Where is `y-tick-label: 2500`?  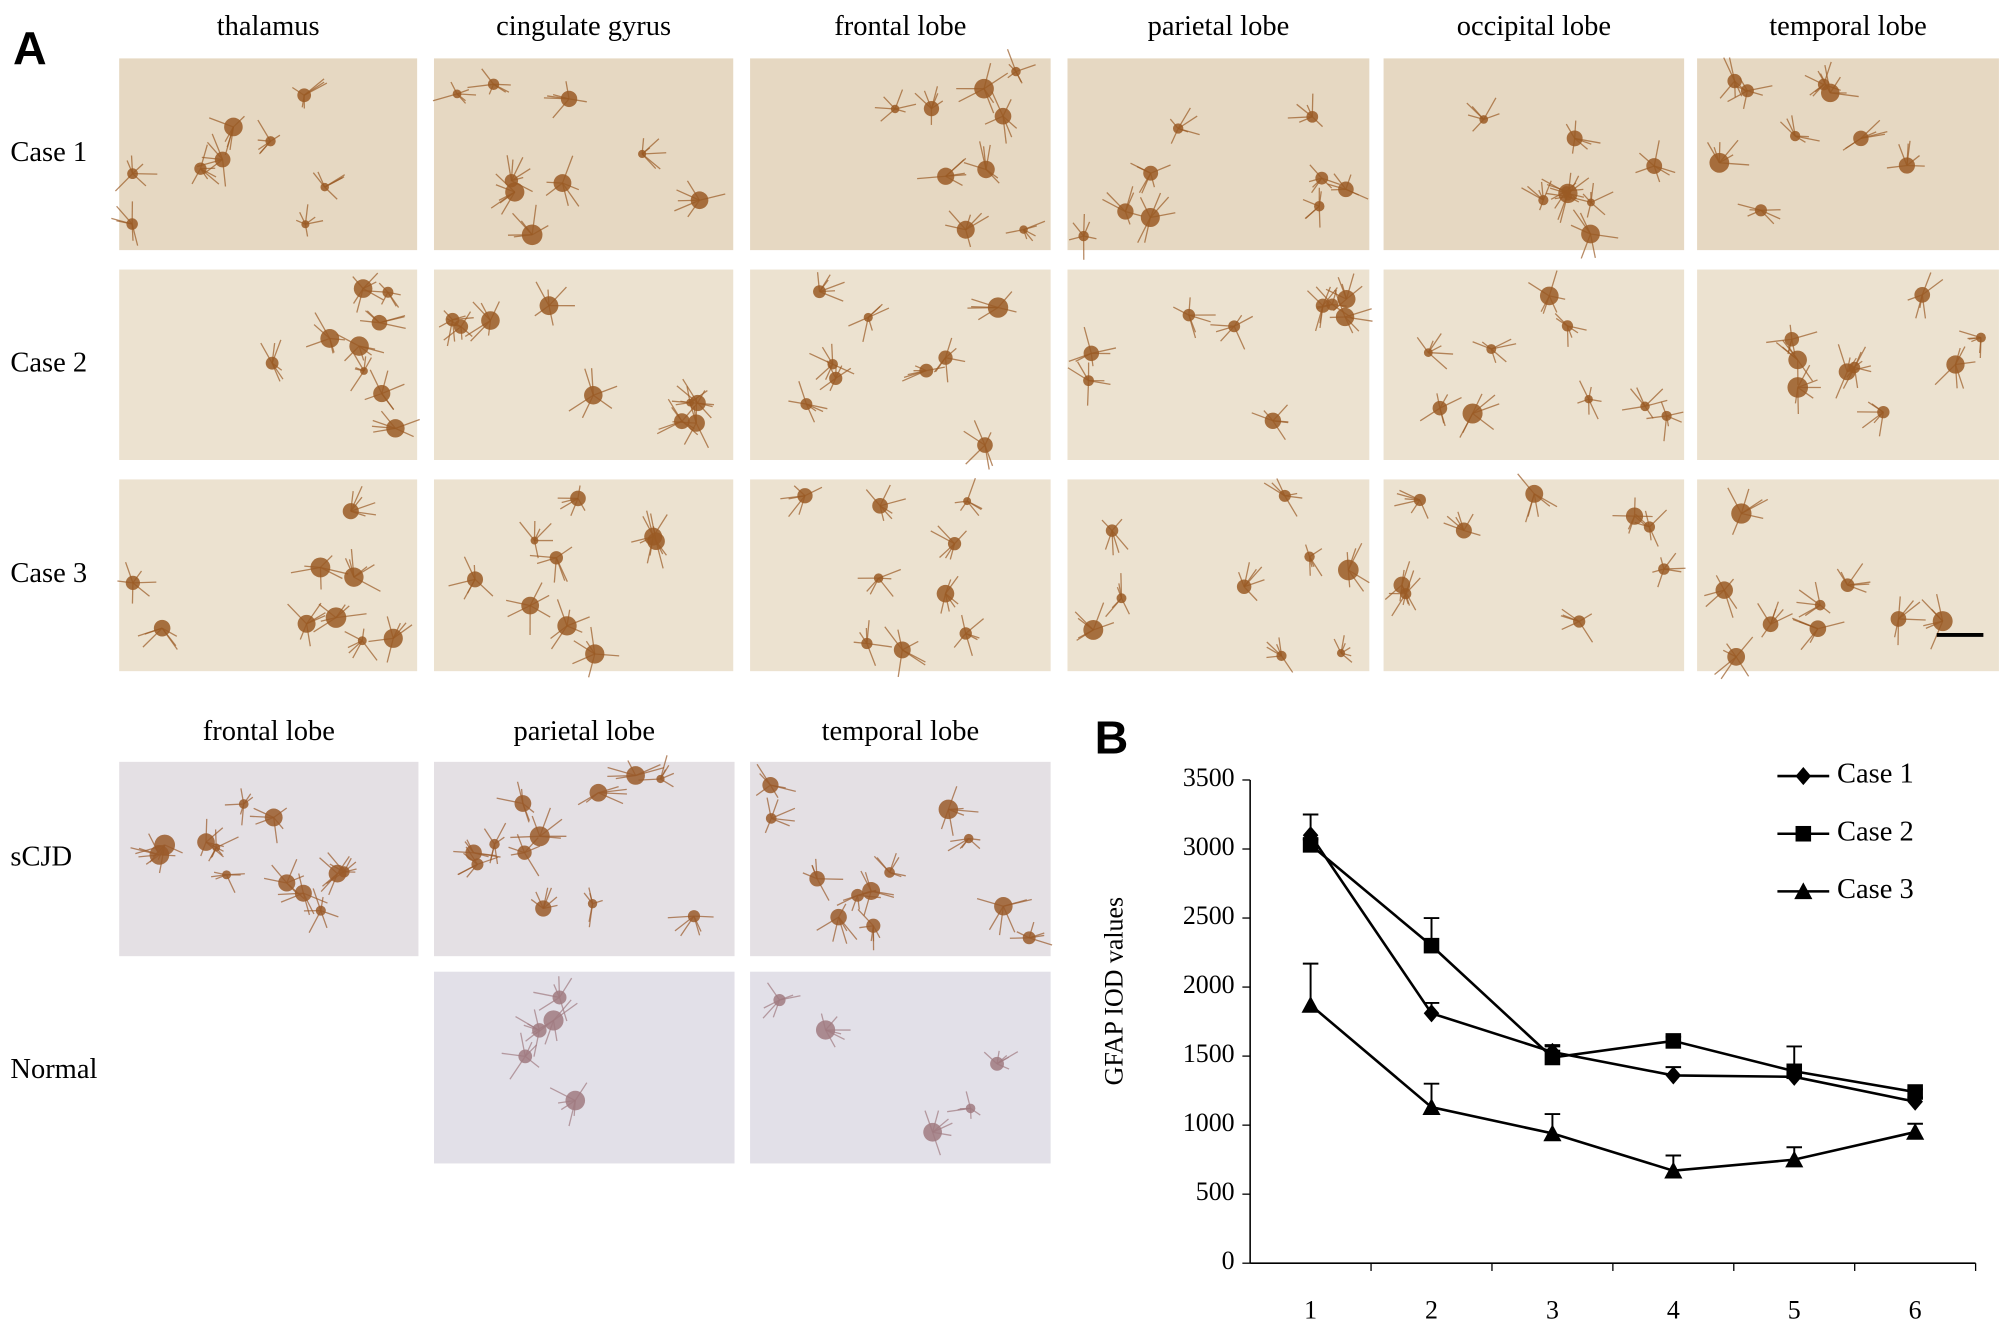
y-tick-label: 2500 is located at coordinates (1209, 915).